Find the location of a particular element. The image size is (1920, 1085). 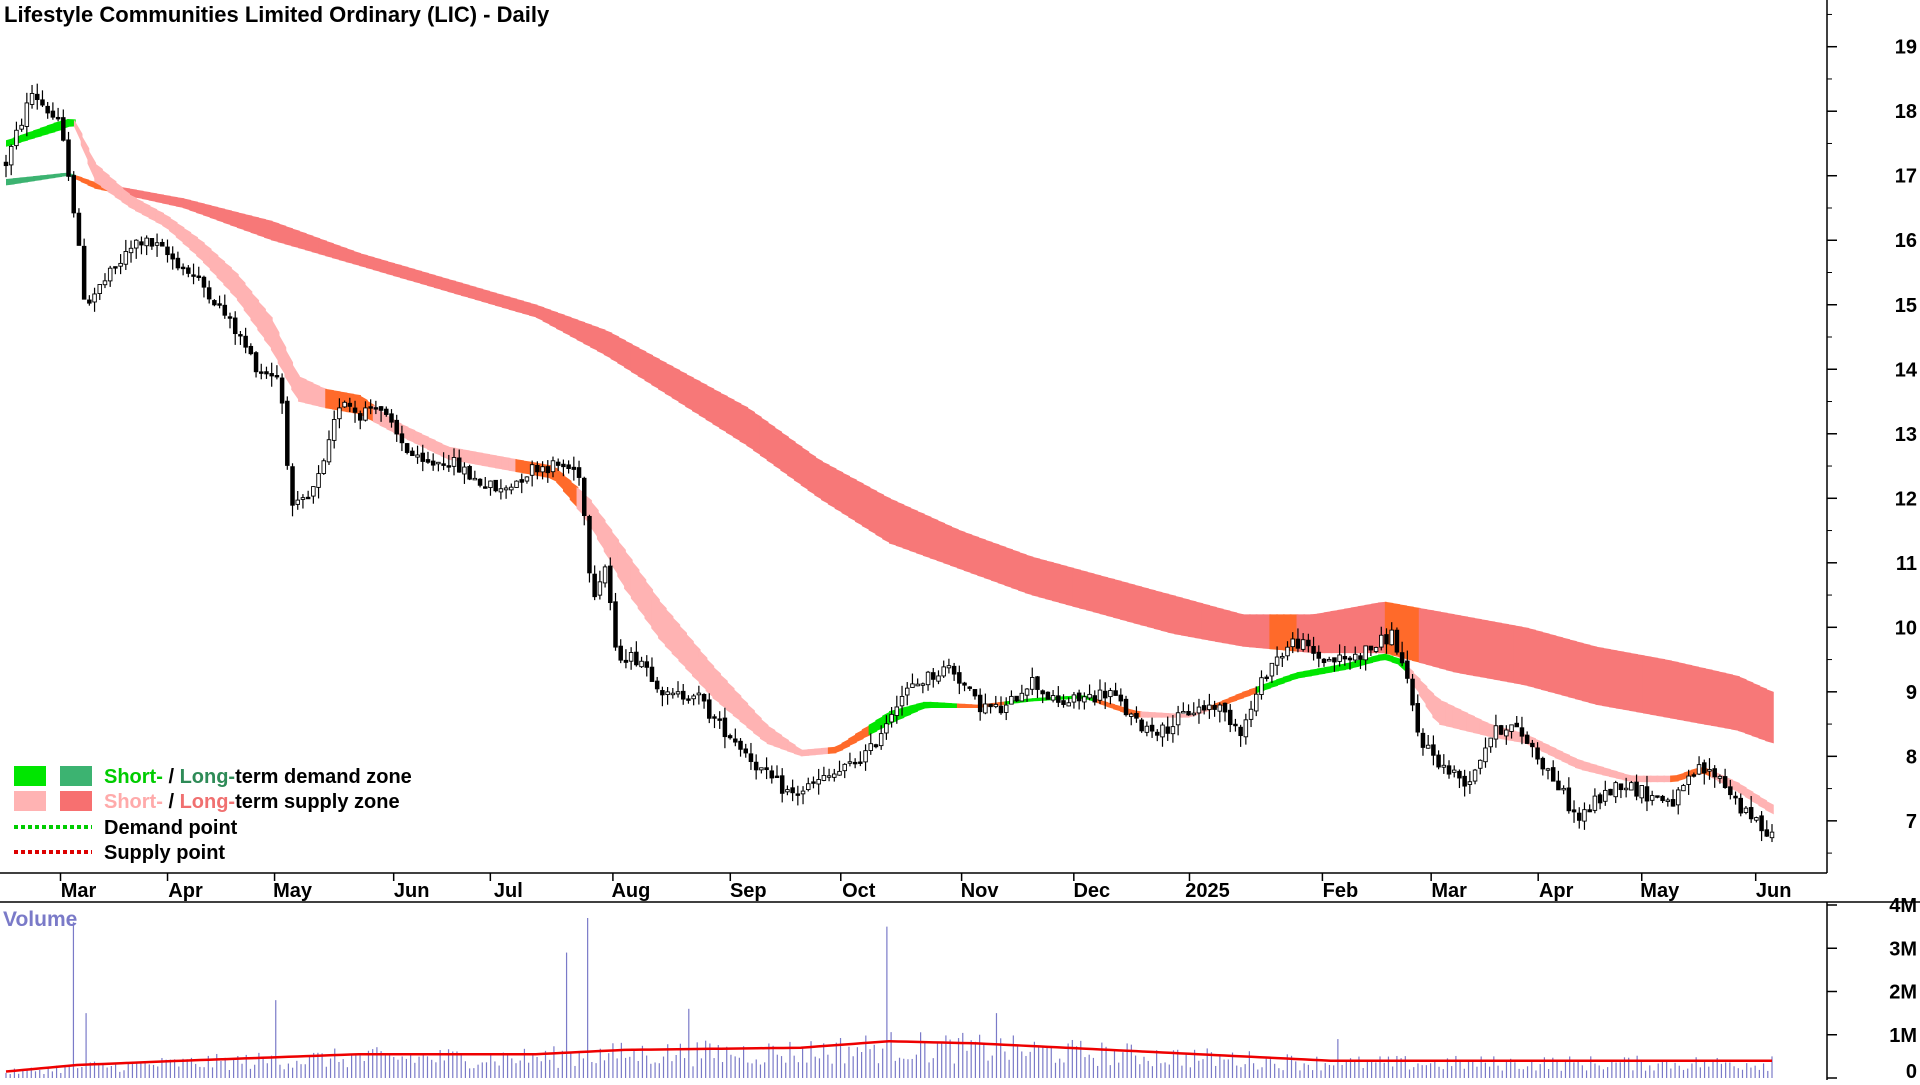

y-tick-label: 19 is located at coordinates (1906, 48).